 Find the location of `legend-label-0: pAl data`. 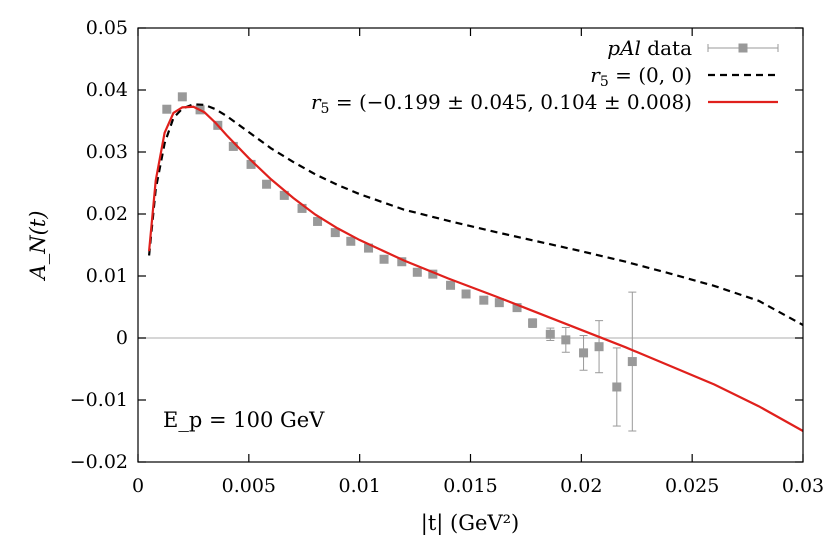

legend-label-0: pAl data is located at coordinates (649, 48).